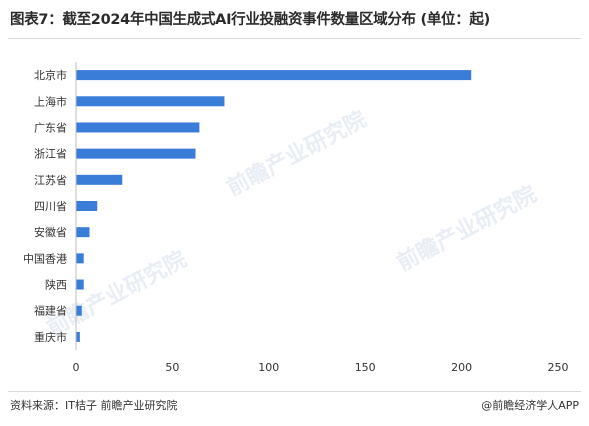 The image size is (589, 426). Describe the element at coordinates (294, 38) in the screenshot. I see `title-divider` at that location.